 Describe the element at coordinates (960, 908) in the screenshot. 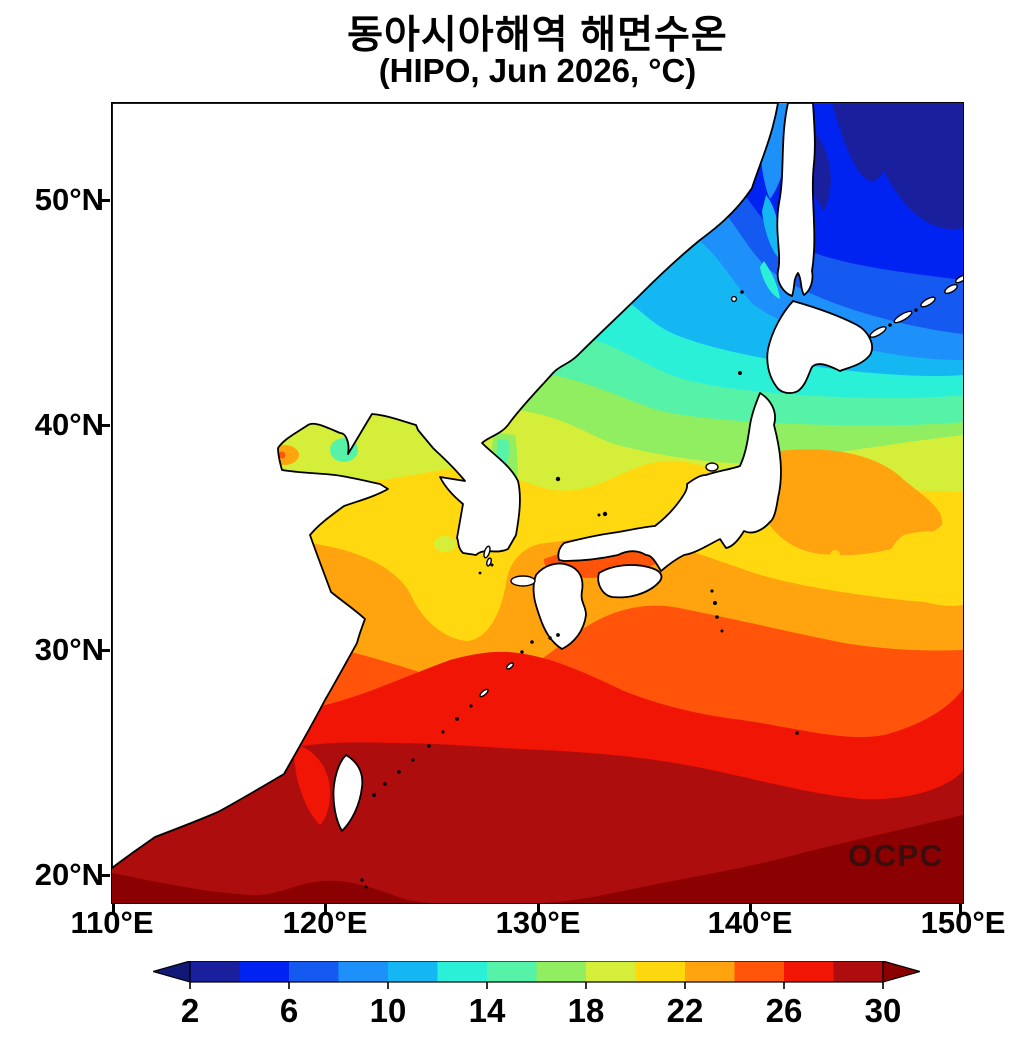

I see `x-tick-150e` at that location.